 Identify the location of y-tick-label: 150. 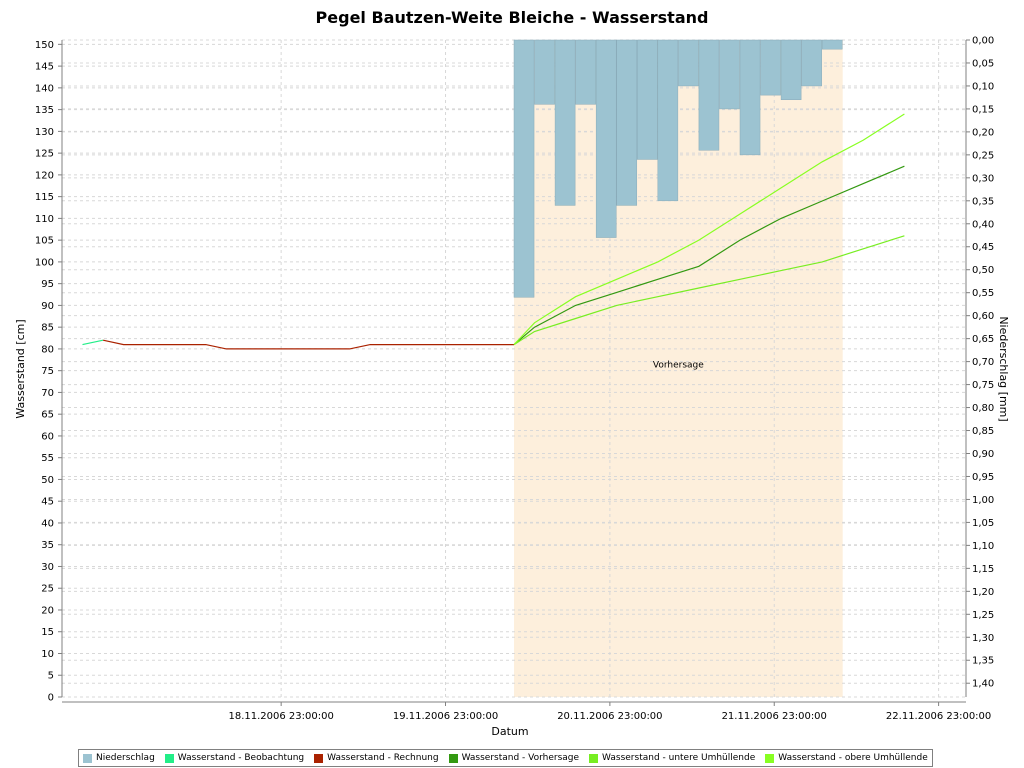
(44, 45).